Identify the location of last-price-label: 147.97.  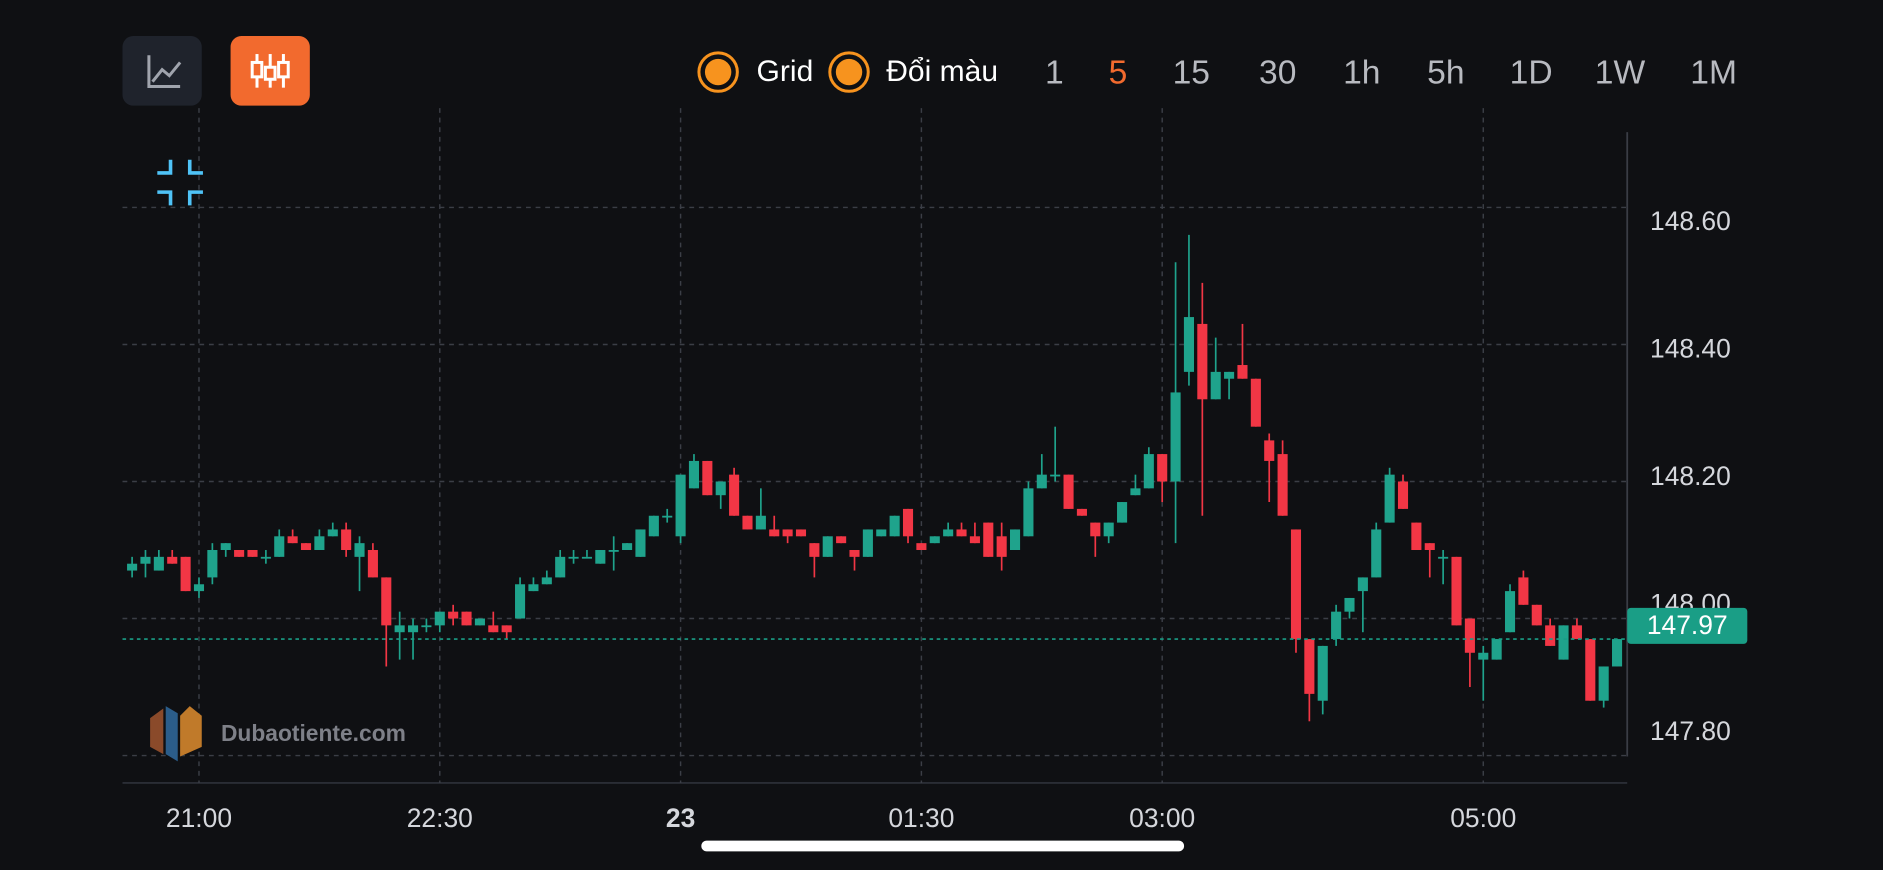
(1687, 625).